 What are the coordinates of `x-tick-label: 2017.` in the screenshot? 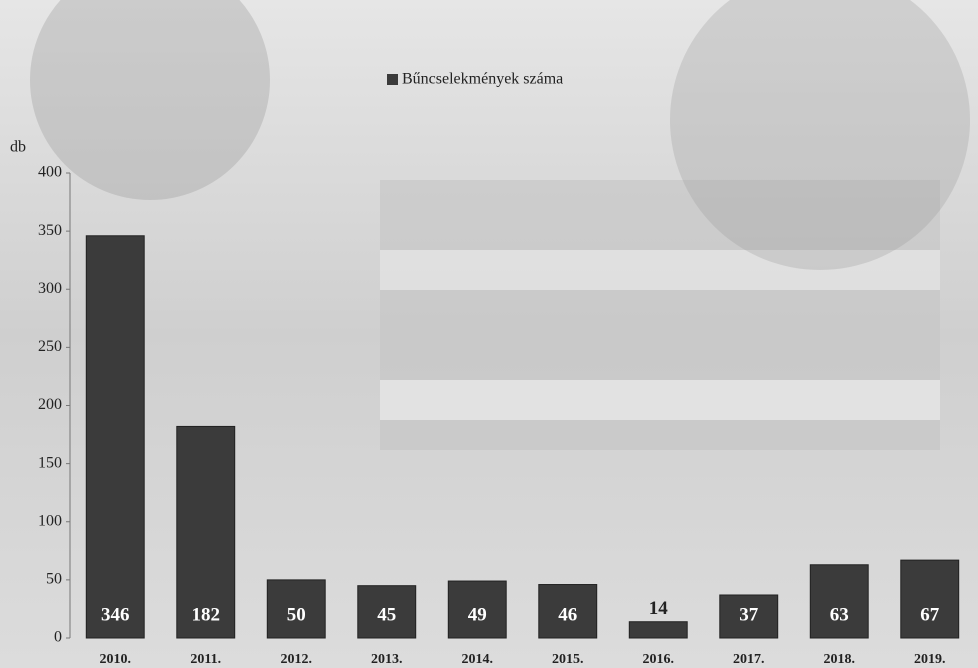 It's located at (749, 659).